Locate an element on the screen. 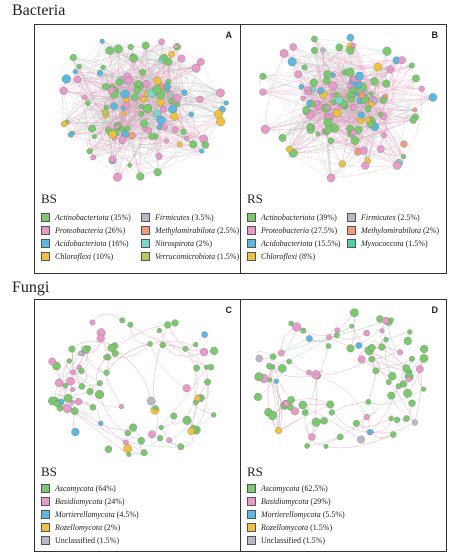  fungi-title: Fungi is located at coordinates (31, 287).